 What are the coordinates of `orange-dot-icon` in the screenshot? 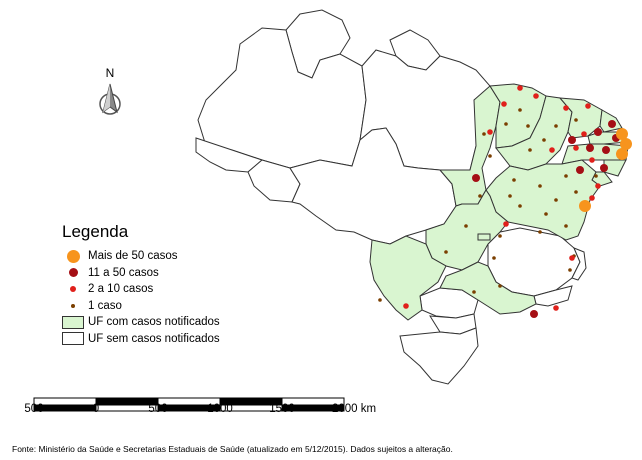 It's located at (73, 256).